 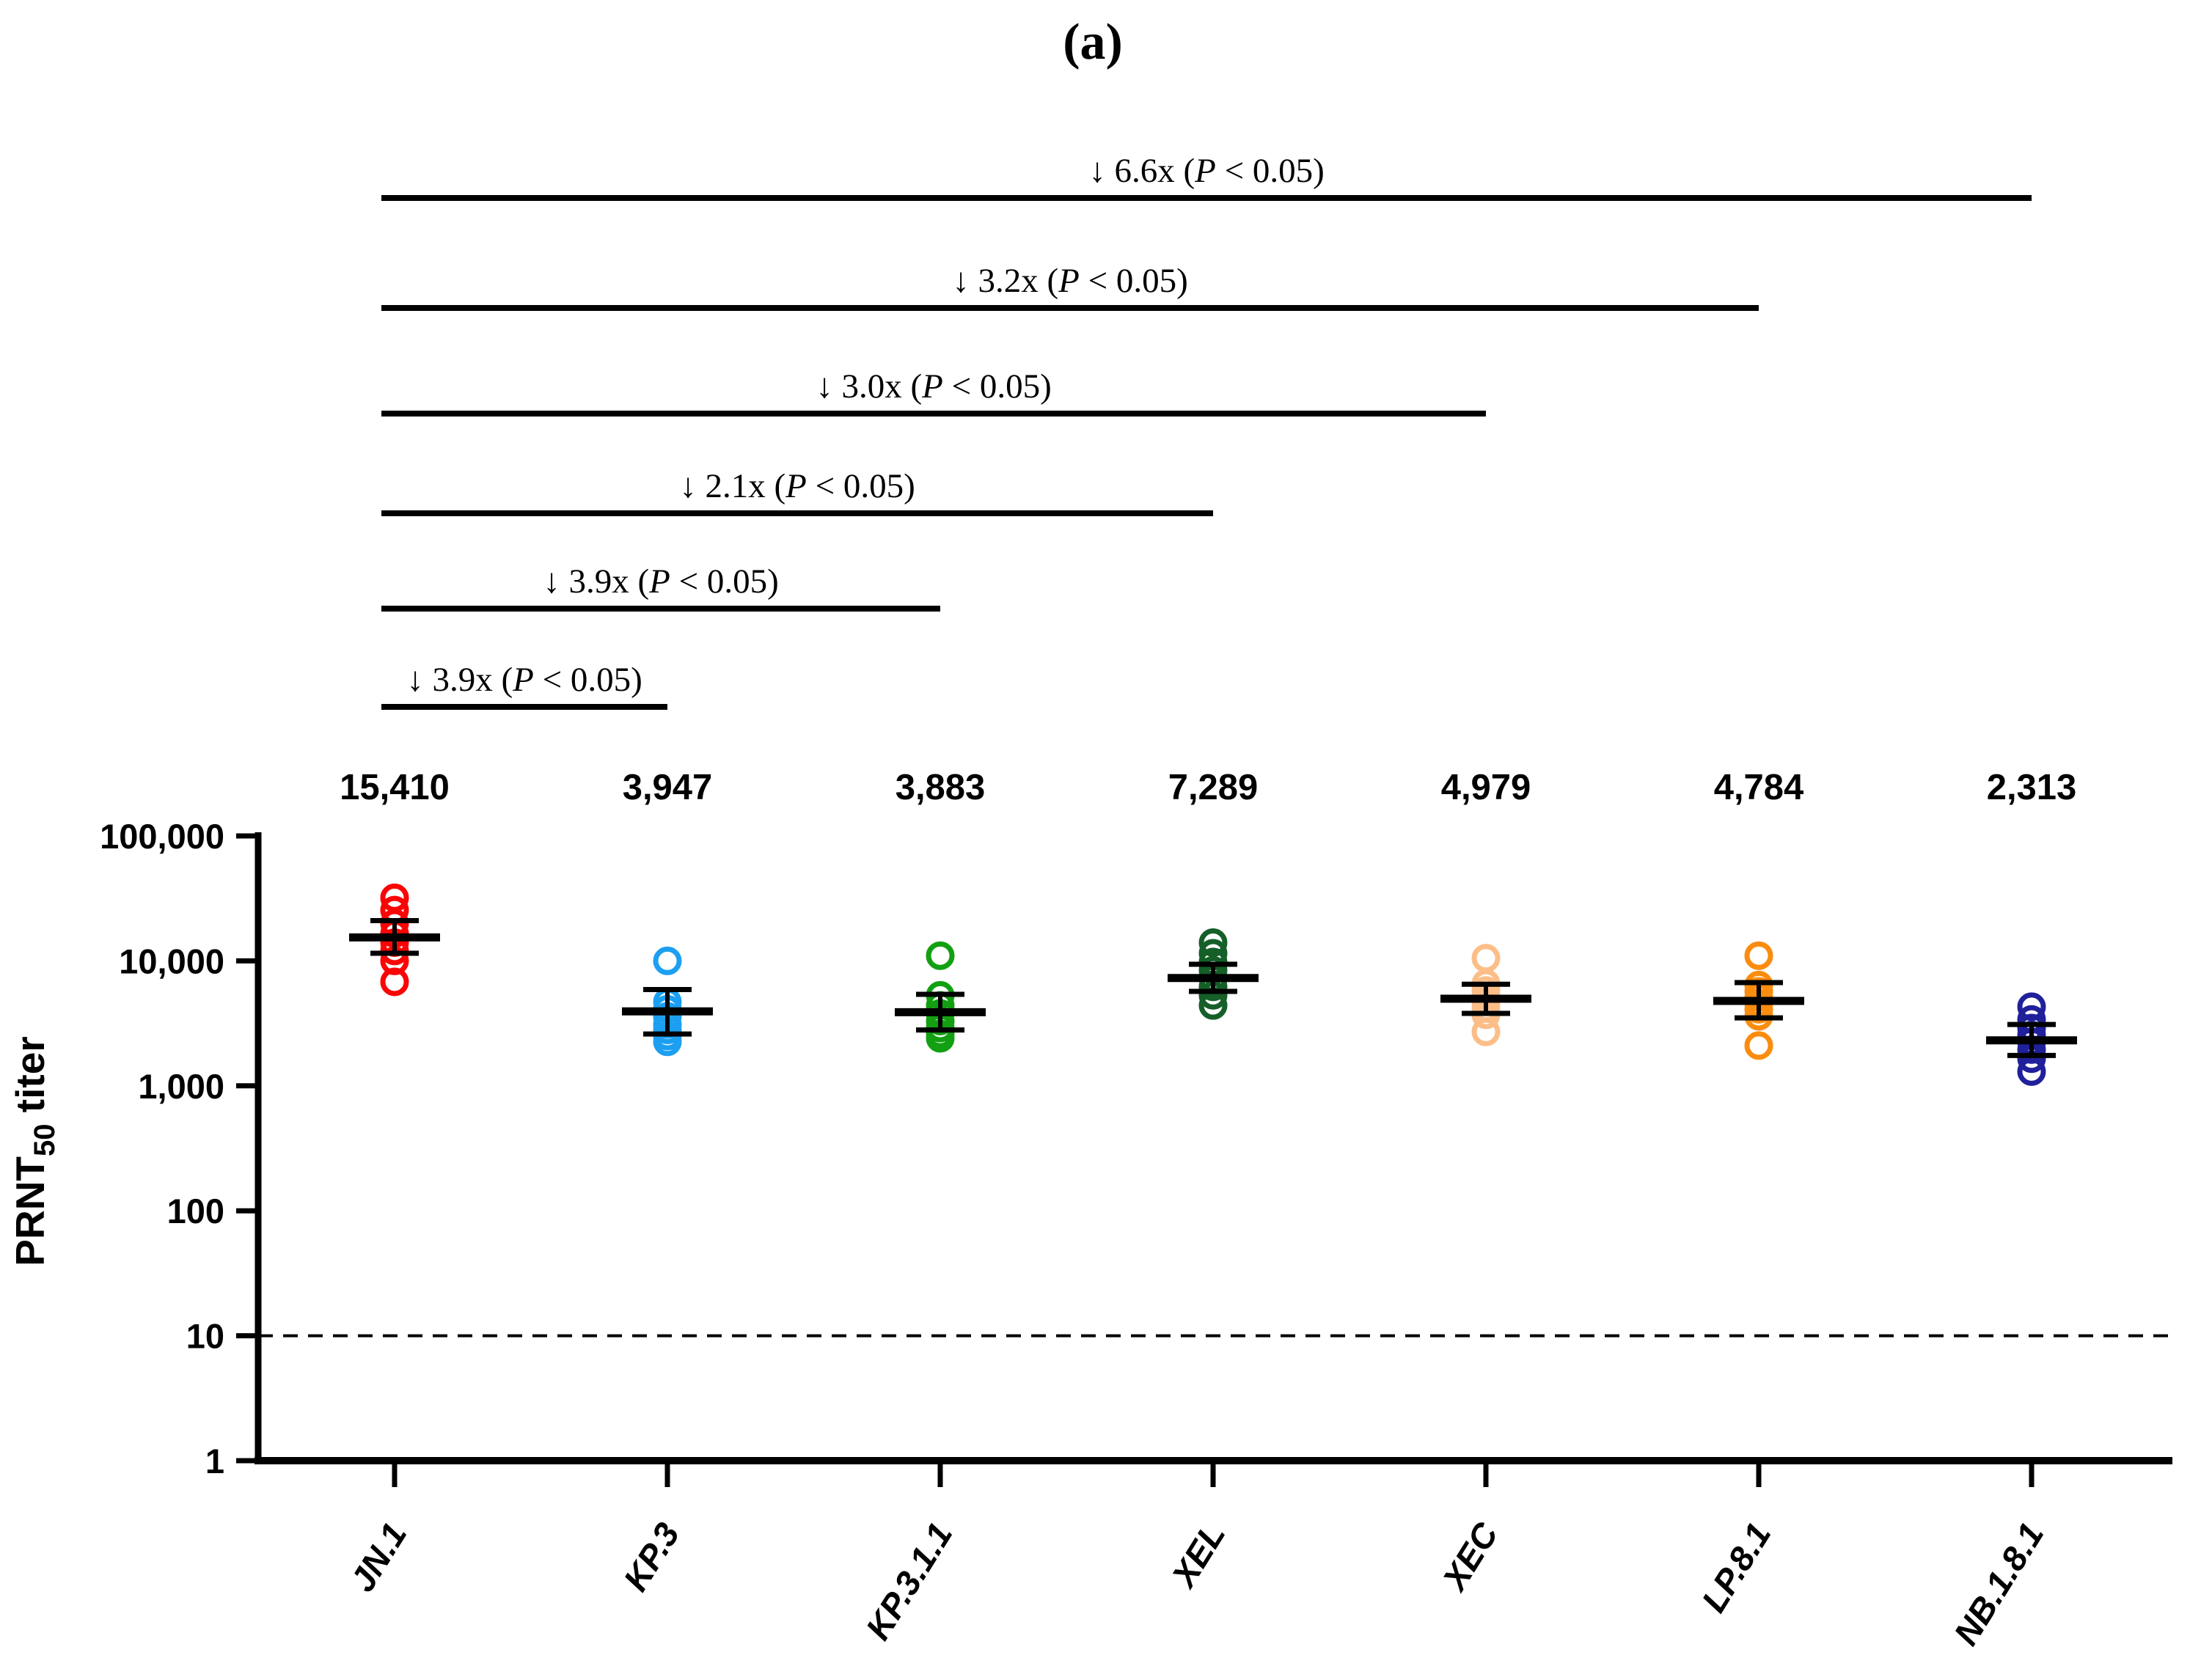 What do you see at coordinates (934, 386) in the screenshot?
I see `significance-label: ↓ 3.0x (P < 0.05)` at bounding box center [934, 386].